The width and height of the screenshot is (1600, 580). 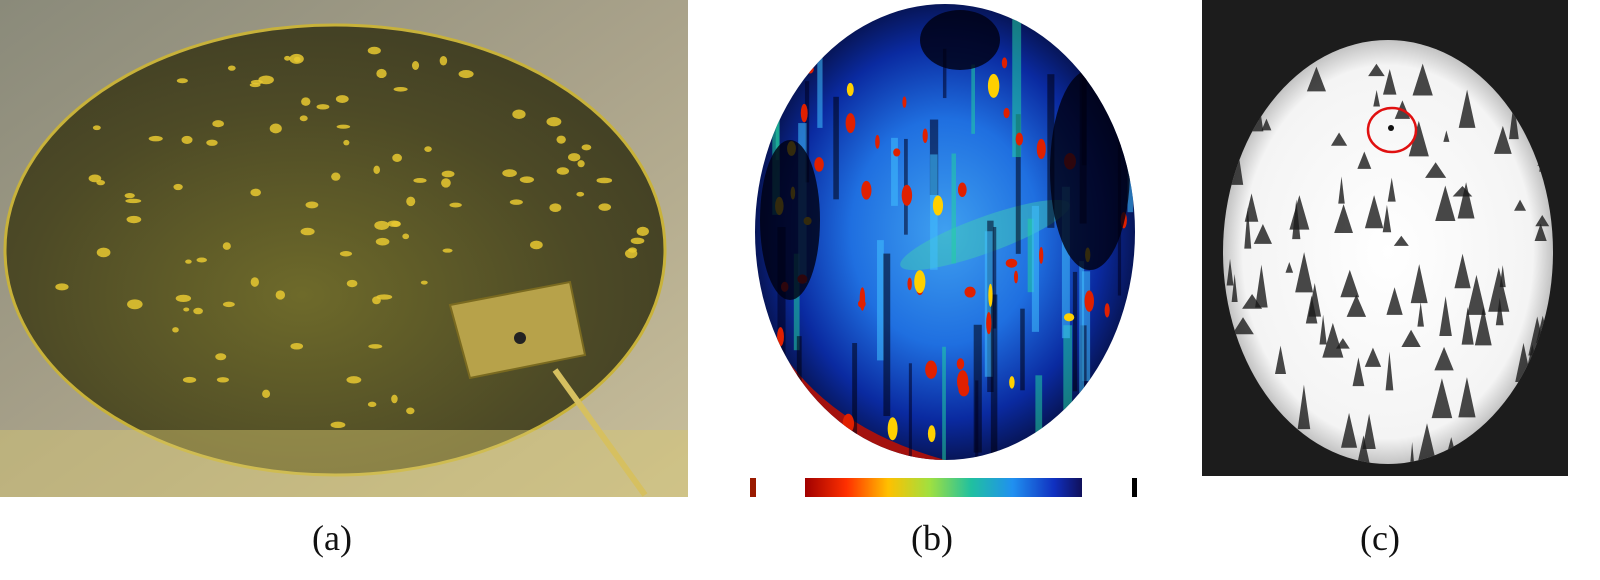 What do you see at coordinates (1392, 130) in the screenshot?
I see `highlight-circle` at bounding box center [1392, 130].